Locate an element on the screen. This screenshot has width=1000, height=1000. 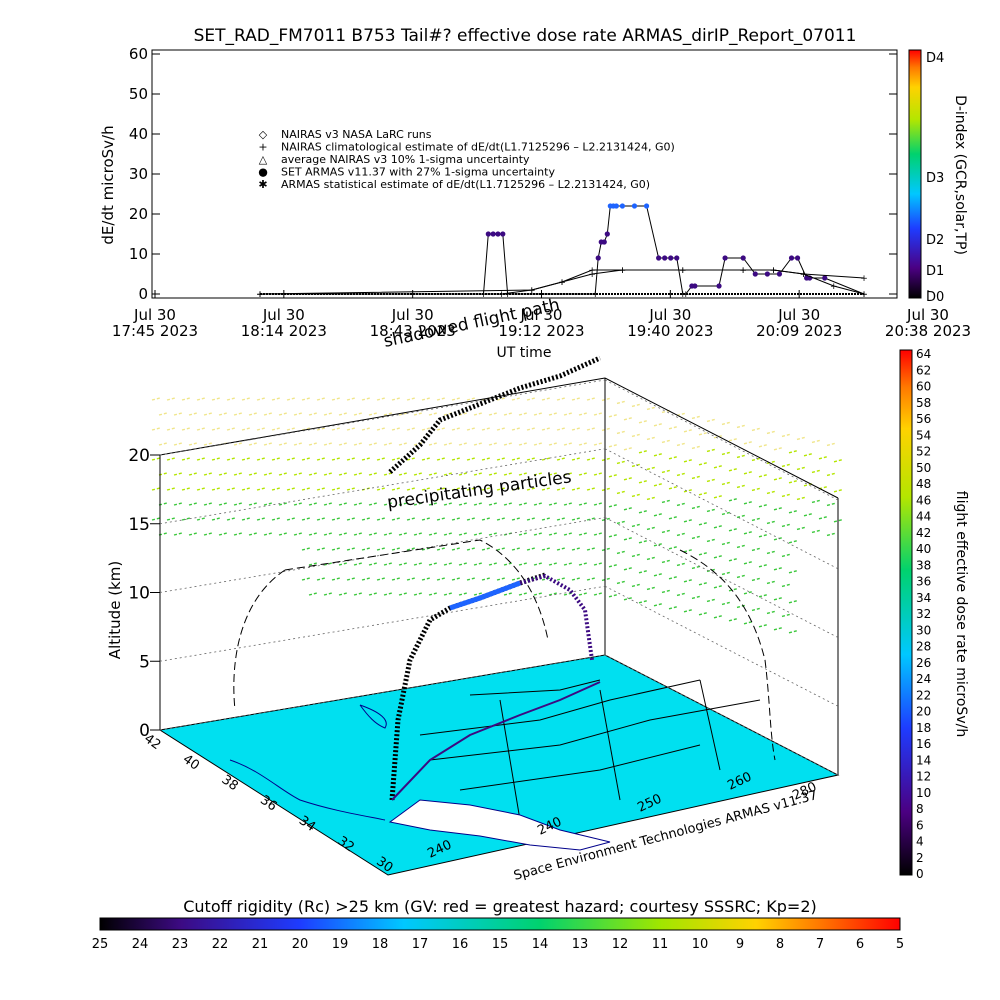
dose-rate-tick-label: 30 is located at coordinates (923, 630).